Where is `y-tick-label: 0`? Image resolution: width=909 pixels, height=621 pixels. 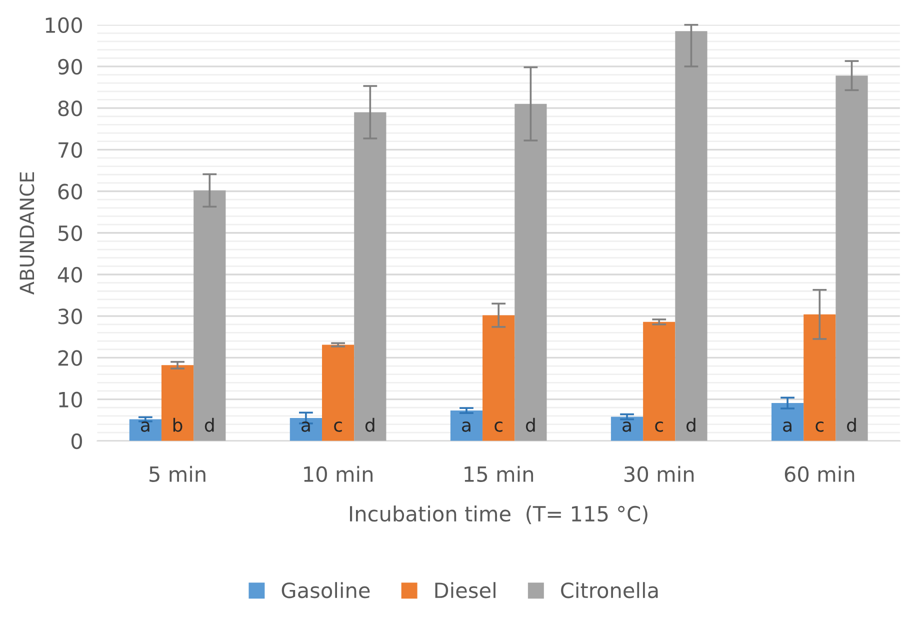 y-tick-label: 0 is located at coordinates (76, 441).